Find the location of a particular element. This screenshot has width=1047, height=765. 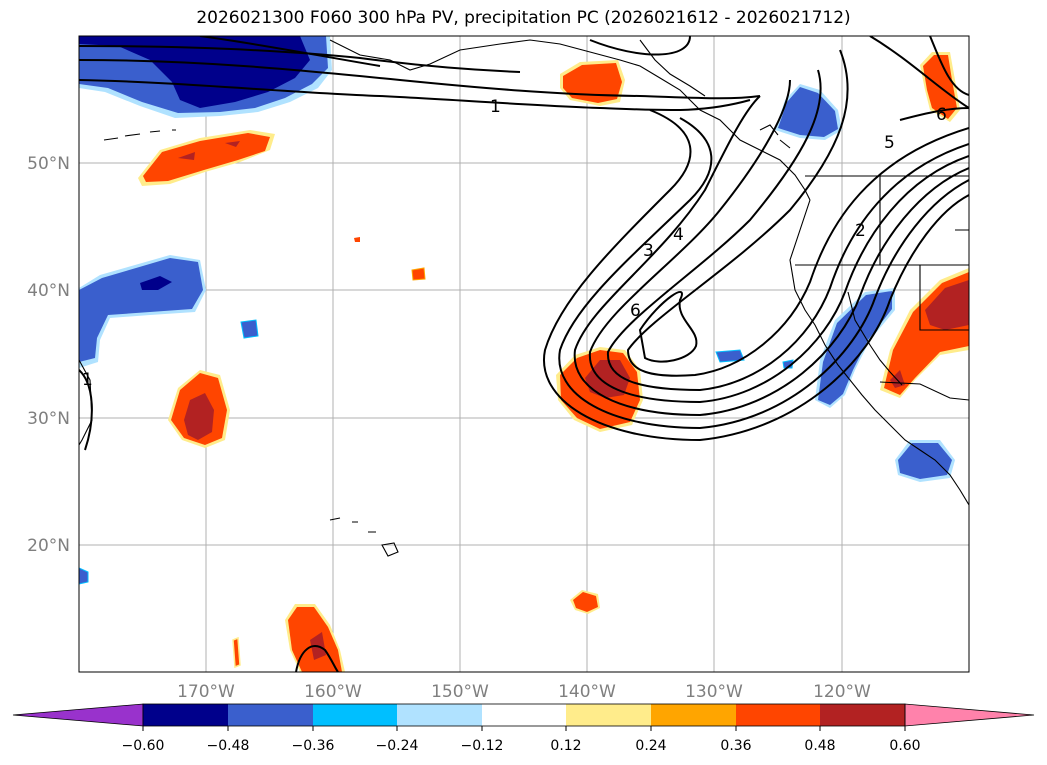

lat-label-20n: 20°N is located at coordinates (48, 546).